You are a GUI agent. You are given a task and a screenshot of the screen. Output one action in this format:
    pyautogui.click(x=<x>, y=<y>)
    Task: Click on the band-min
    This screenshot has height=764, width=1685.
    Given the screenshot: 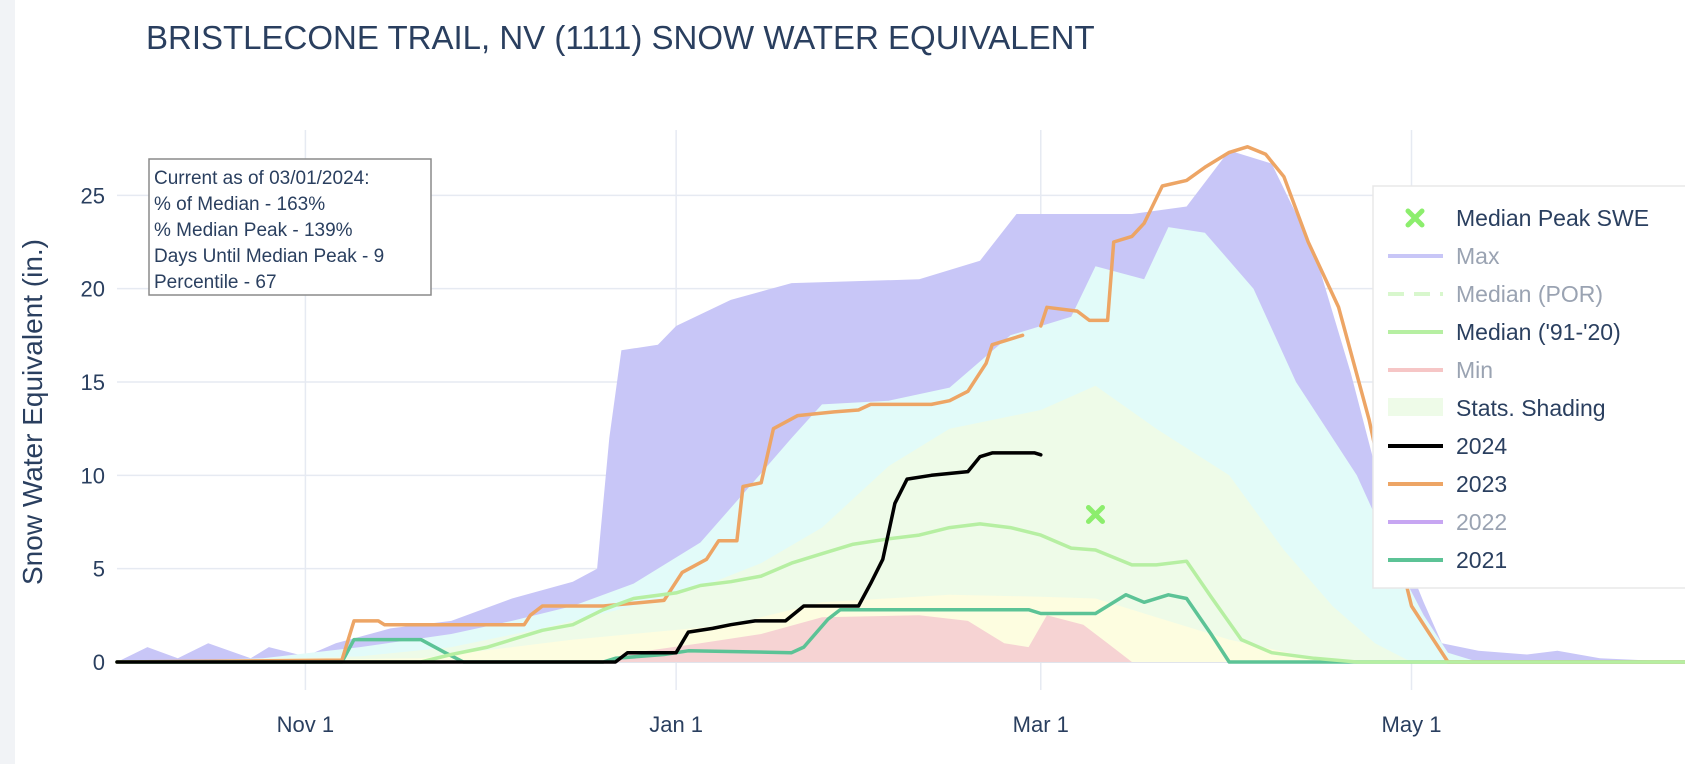 What is the action you would take?
    pyautogui.click(x=624, y=638)
    